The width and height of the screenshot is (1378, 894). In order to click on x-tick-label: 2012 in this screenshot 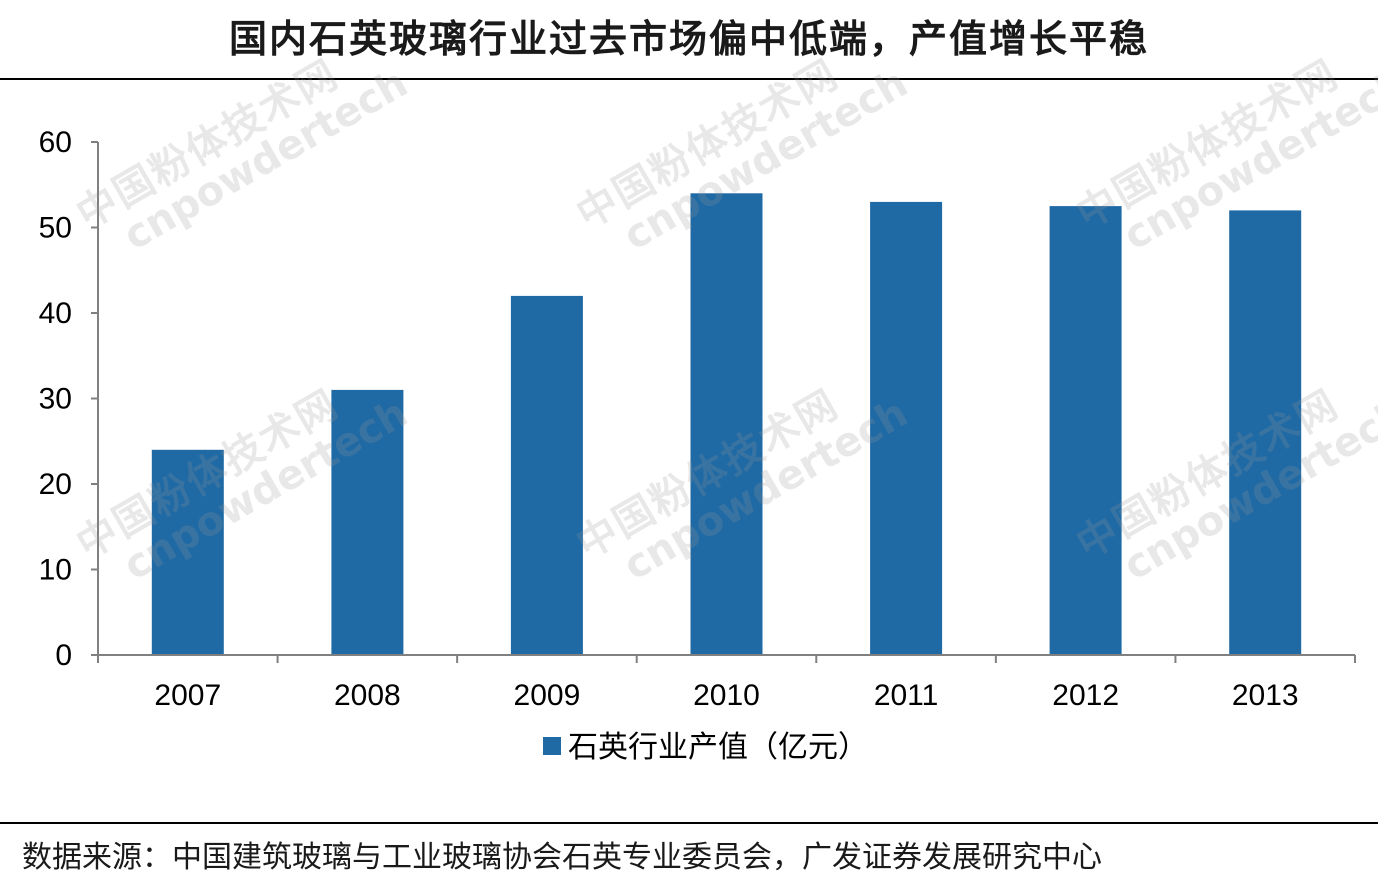, I will do `click(1085, 695)`.